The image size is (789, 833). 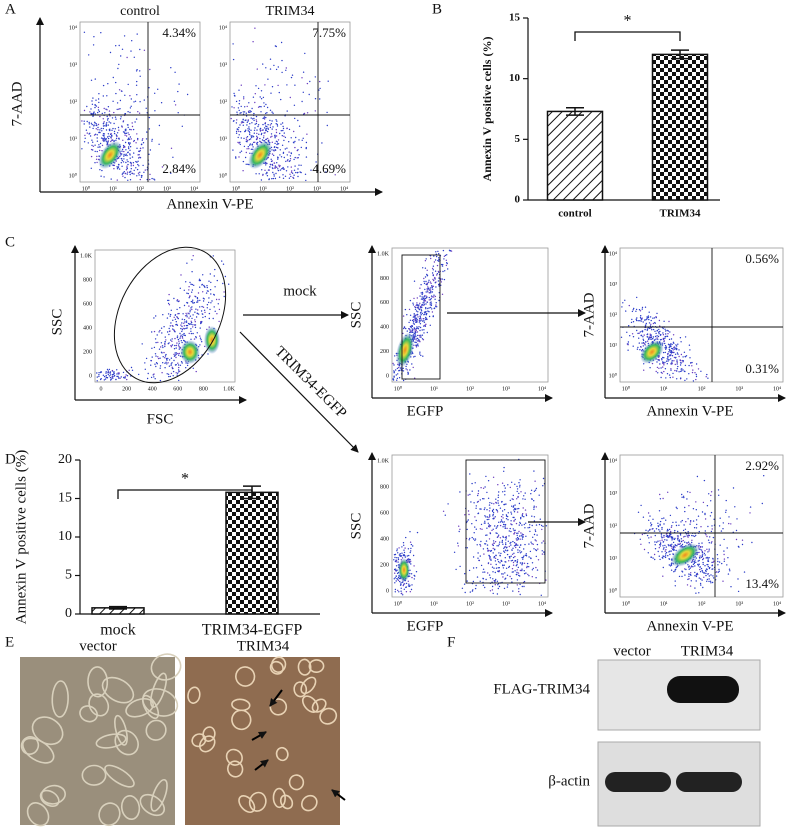 I want to click on y-tick-label: 10¹, so click(x=613, y=559).